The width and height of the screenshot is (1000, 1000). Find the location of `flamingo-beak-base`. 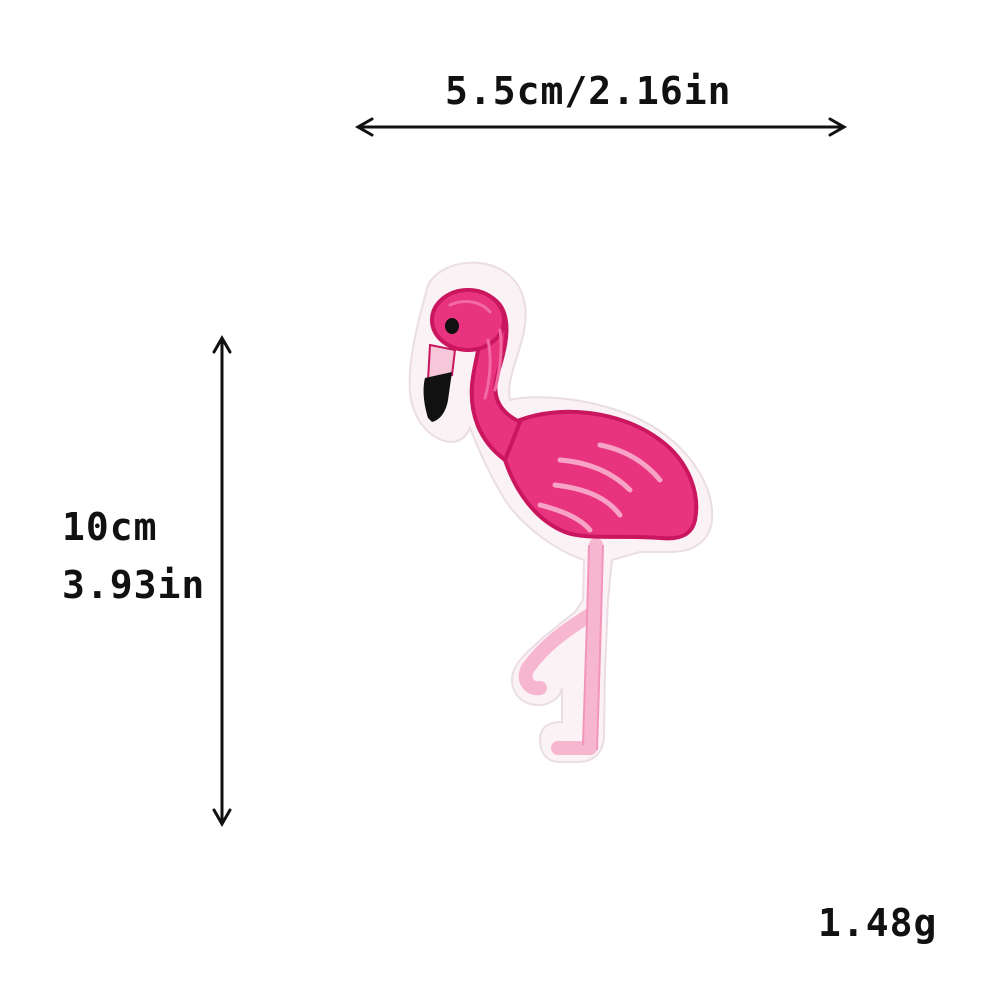

flamingo-beak-base is located at coordinates (441, 362).